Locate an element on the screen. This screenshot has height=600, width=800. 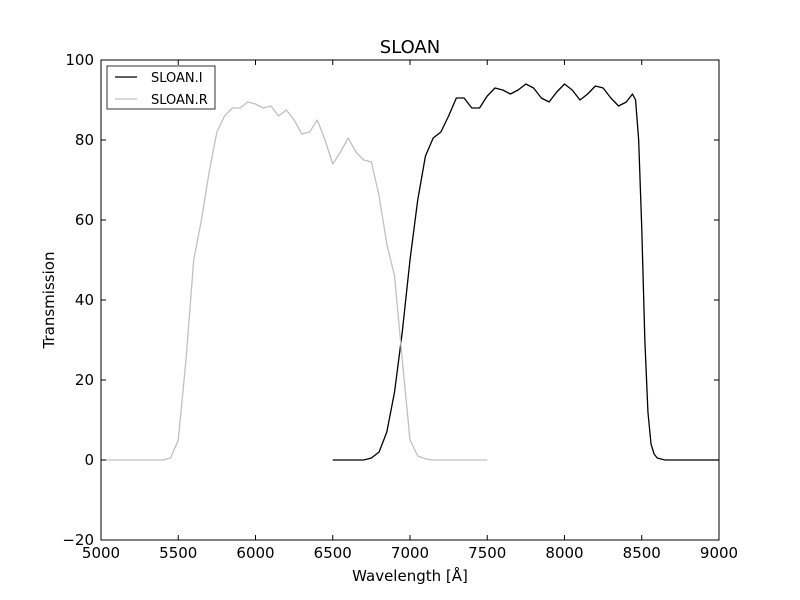
y-axis-label: Transmission is located at coordinates (49, 301).